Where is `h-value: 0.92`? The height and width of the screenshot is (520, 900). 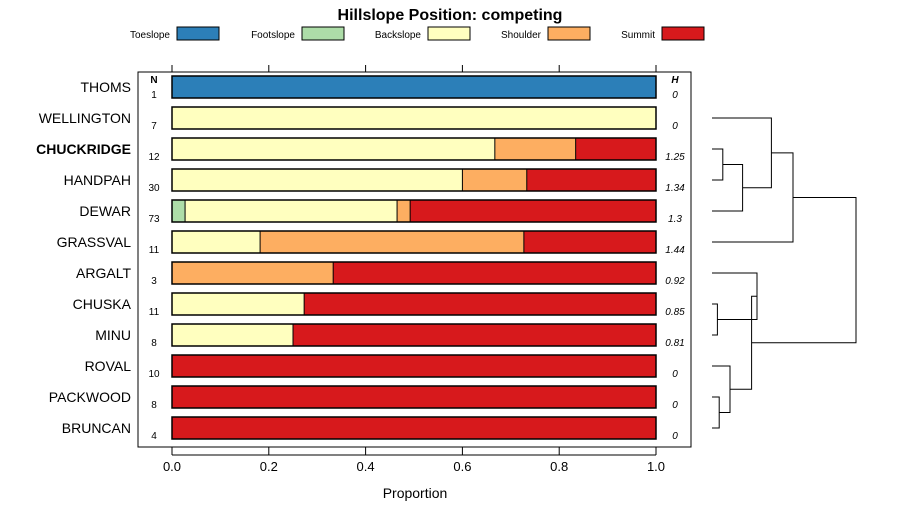
h-value: 0.92 is located at coordinates (675, 281).